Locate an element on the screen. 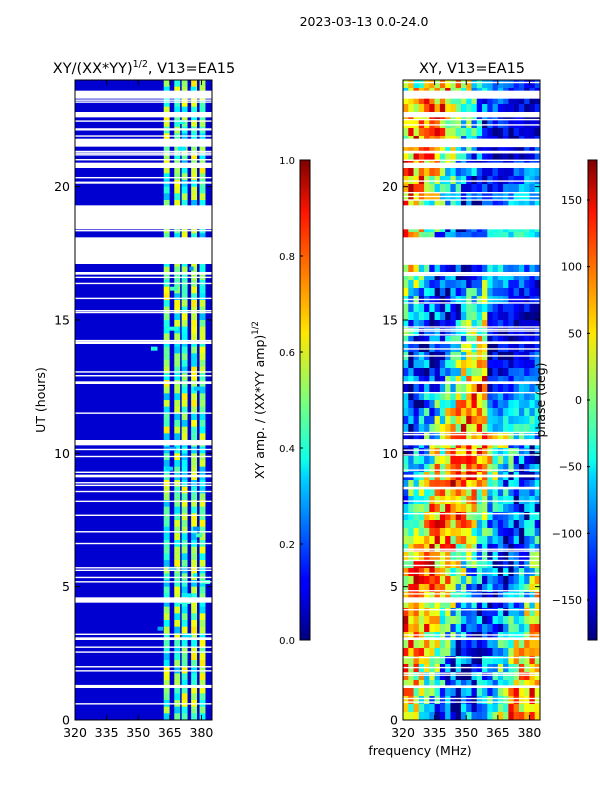 This screenshot has width=600, height=800. amplitude-colorbar-label-main: XY amp. / (XX*YY amp) is located at coordinates (259, 407).